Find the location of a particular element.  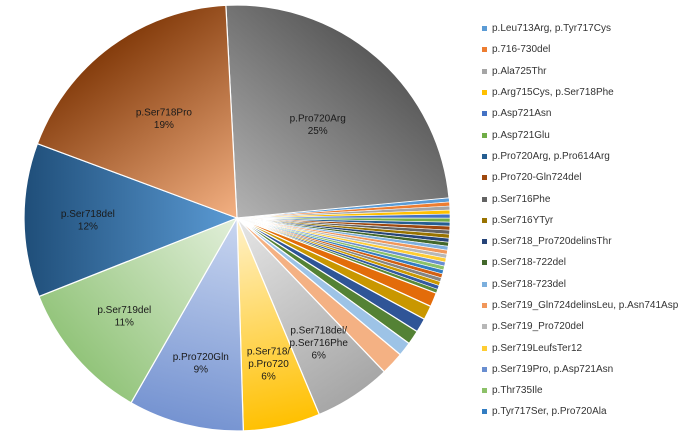

legend-item: p.Leu713Arg, p.Tyr717Cys is located at coordinates (582, 28).